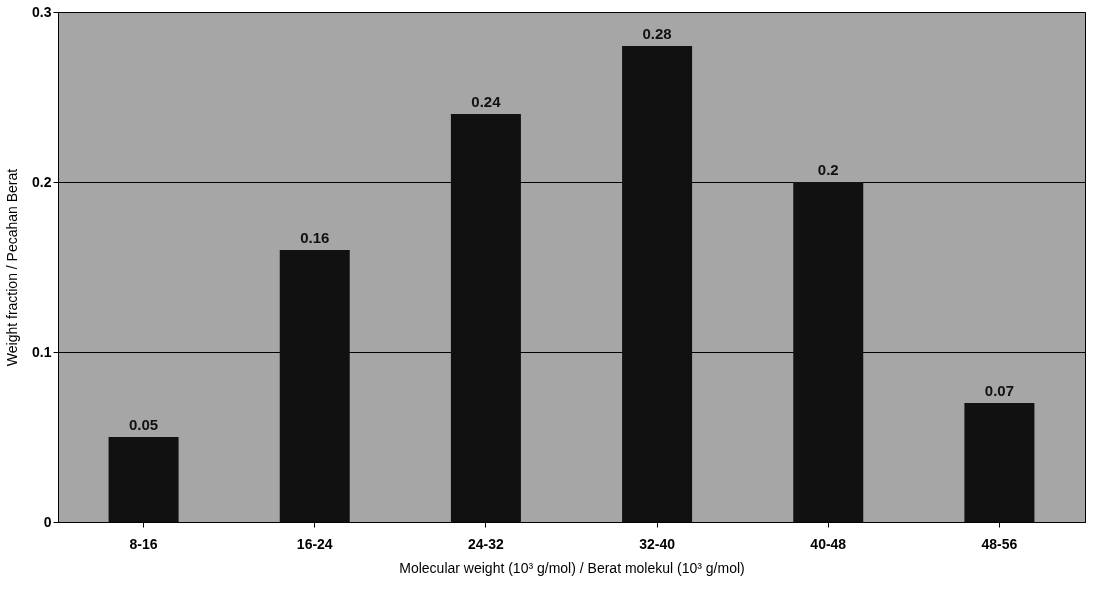 The image size is (1101, 591). I want to click on data-label: 0.28, so click(657, 33).